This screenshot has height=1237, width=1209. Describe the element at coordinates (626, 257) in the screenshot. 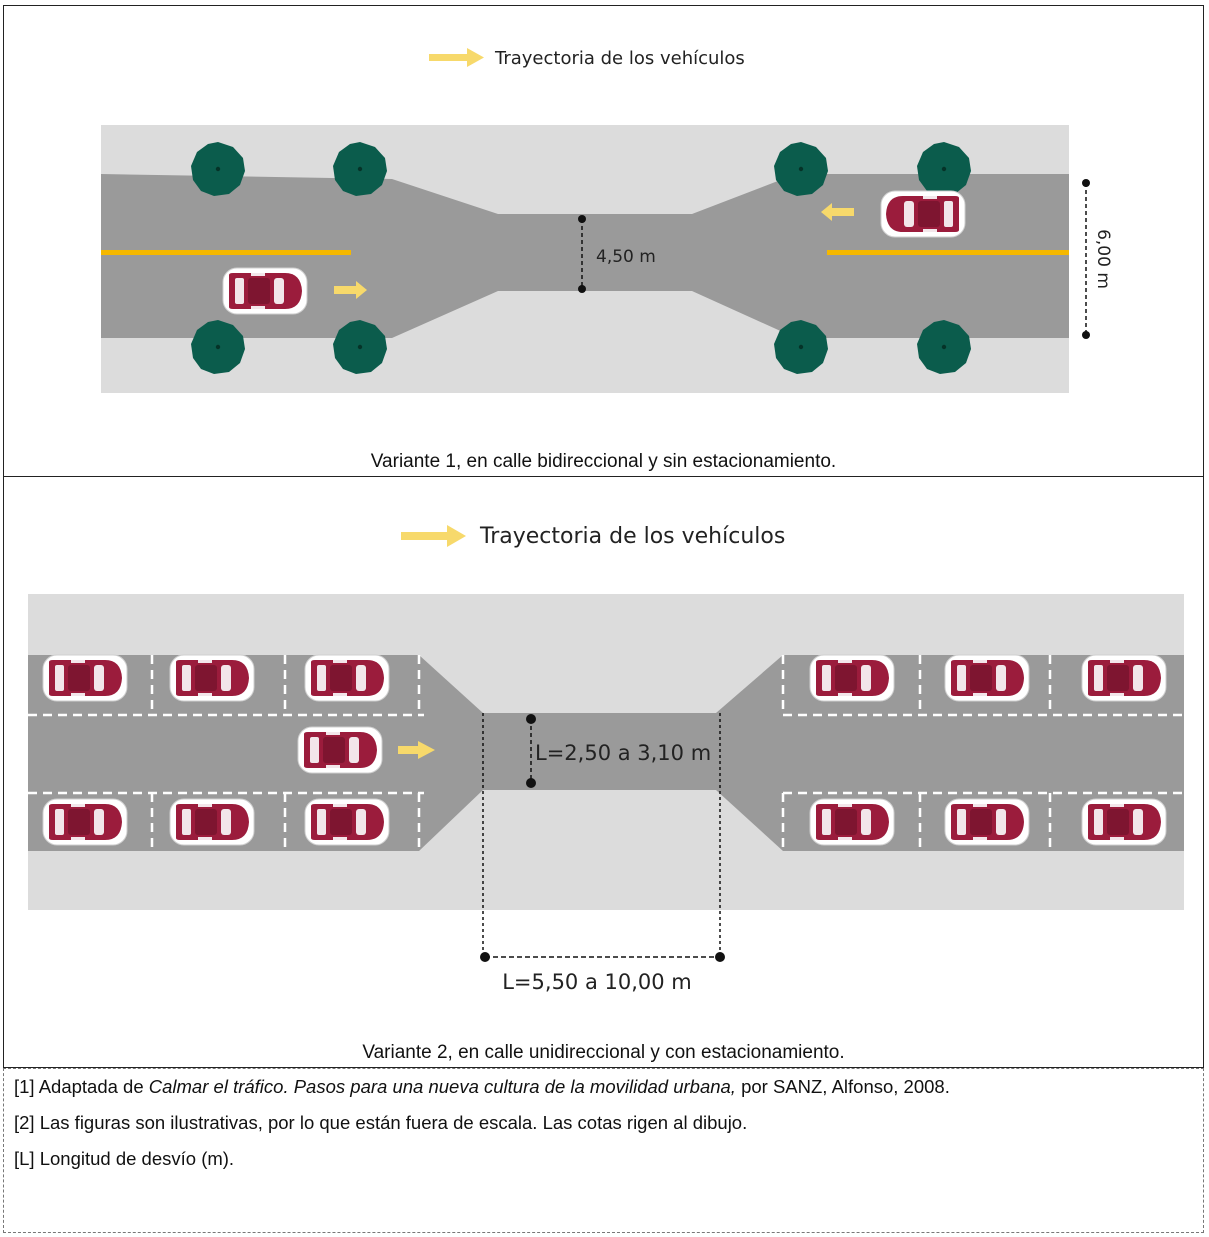

I see `dimension-narrowing-label: 4,50 m` at that location.